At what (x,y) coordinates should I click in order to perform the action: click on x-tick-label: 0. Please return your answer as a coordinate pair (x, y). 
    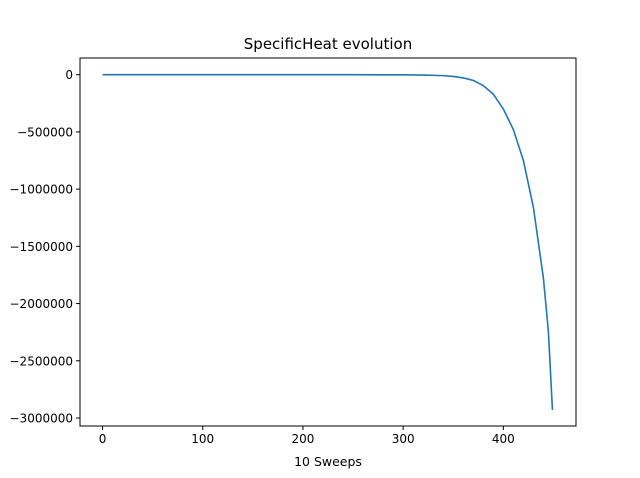
    Looking at the image, I should click on (103, 439).